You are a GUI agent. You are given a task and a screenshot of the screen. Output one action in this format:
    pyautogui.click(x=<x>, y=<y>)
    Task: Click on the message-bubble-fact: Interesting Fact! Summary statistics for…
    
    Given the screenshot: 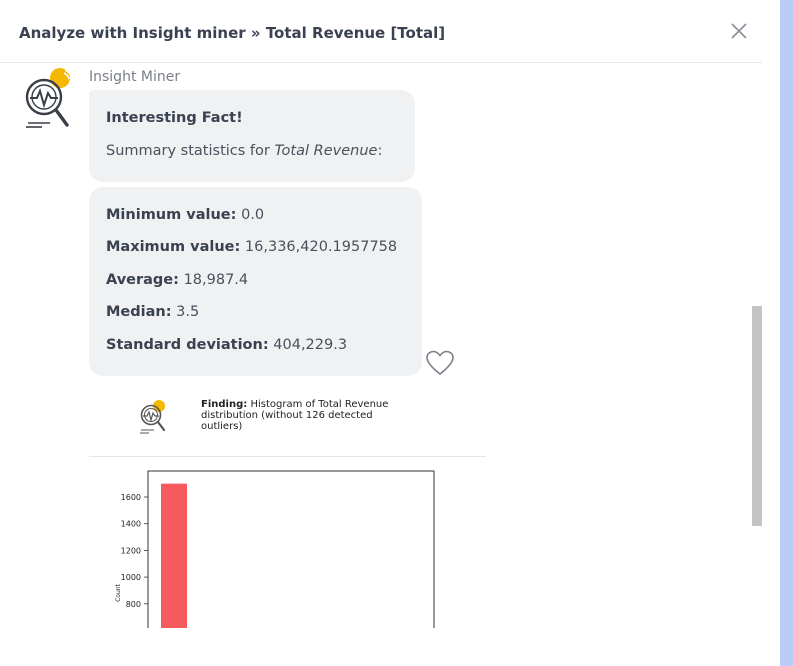 What is the action you would take?
    pyautogui.click(x=252, y=136)
    